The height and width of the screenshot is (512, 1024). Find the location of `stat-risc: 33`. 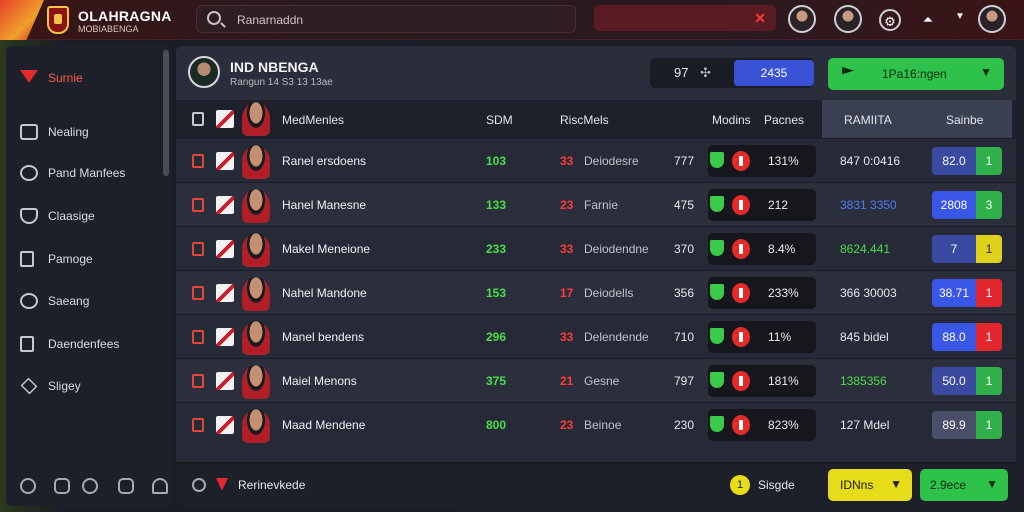

stat-risc: 33 is located at coordinates (567, 161).